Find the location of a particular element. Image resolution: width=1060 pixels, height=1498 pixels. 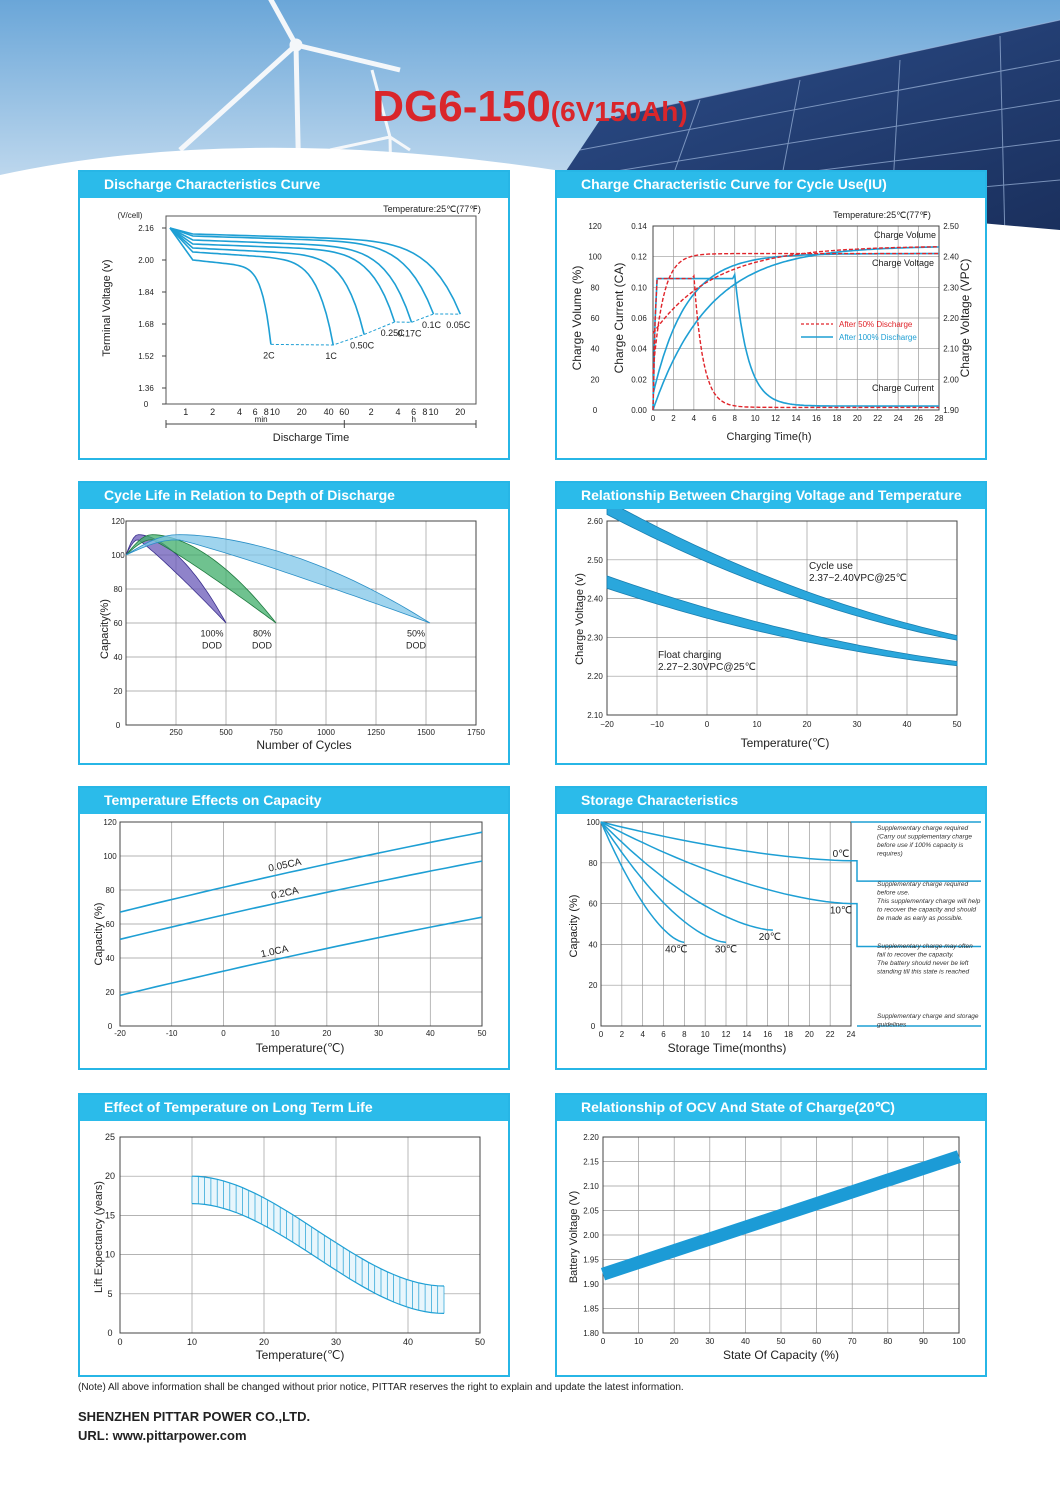

y-tick-label: 5 is located at coordinates (109, 1294).